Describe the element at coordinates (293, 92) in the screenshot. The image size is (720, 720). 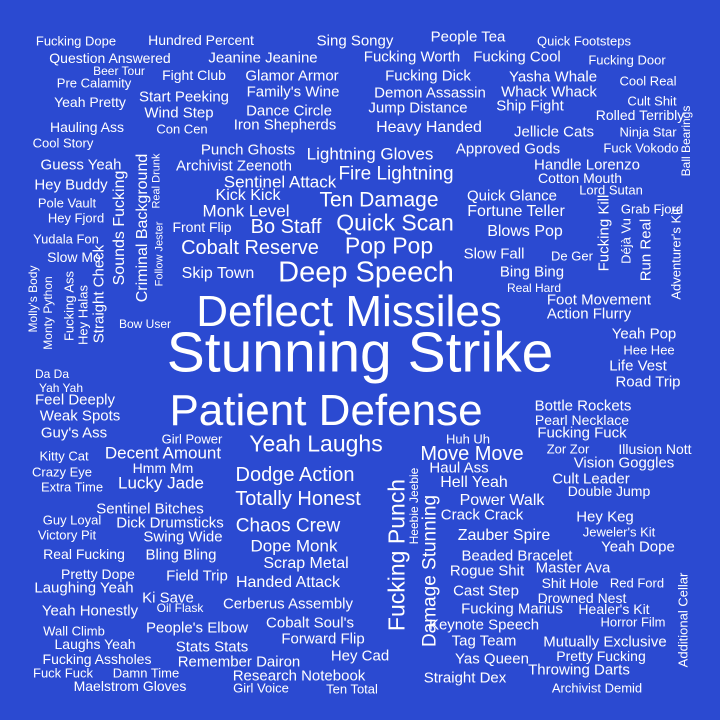
I see `word: Family's Wine` at that location.